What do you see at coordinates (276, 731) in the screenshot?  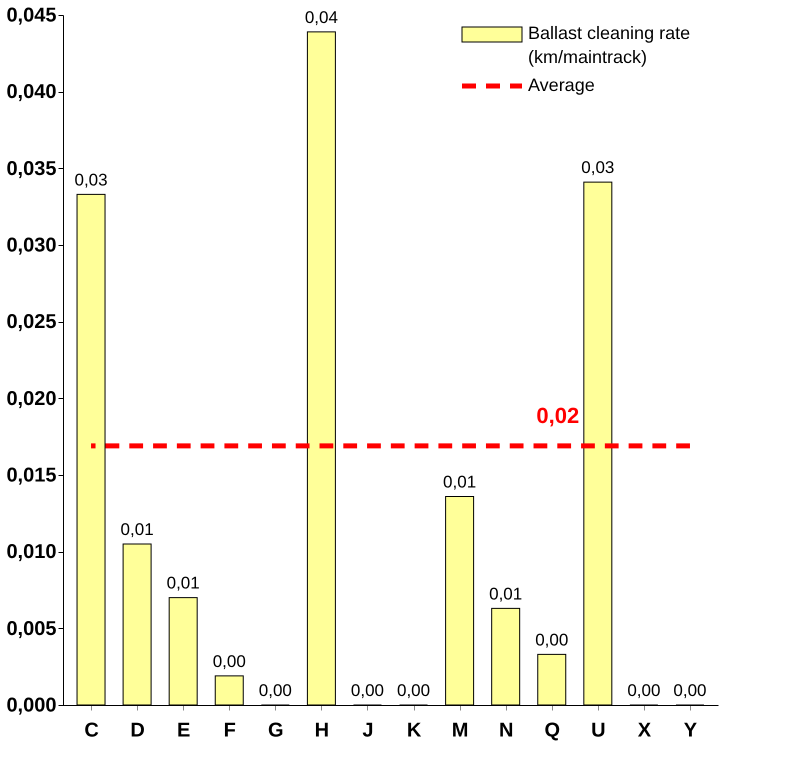 I see `x-tick-label: G` at bounding box center [276, 731].